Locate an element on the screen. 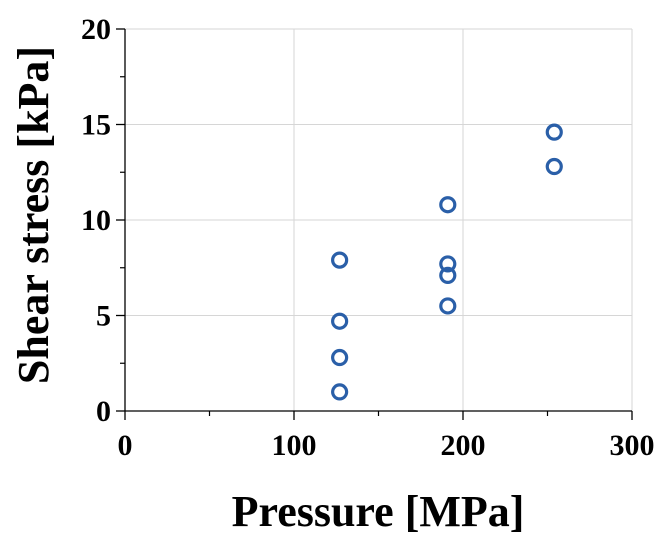 The image size is (663, 533). y-tick-label-0: 0 is located at coordinates (103, 411).